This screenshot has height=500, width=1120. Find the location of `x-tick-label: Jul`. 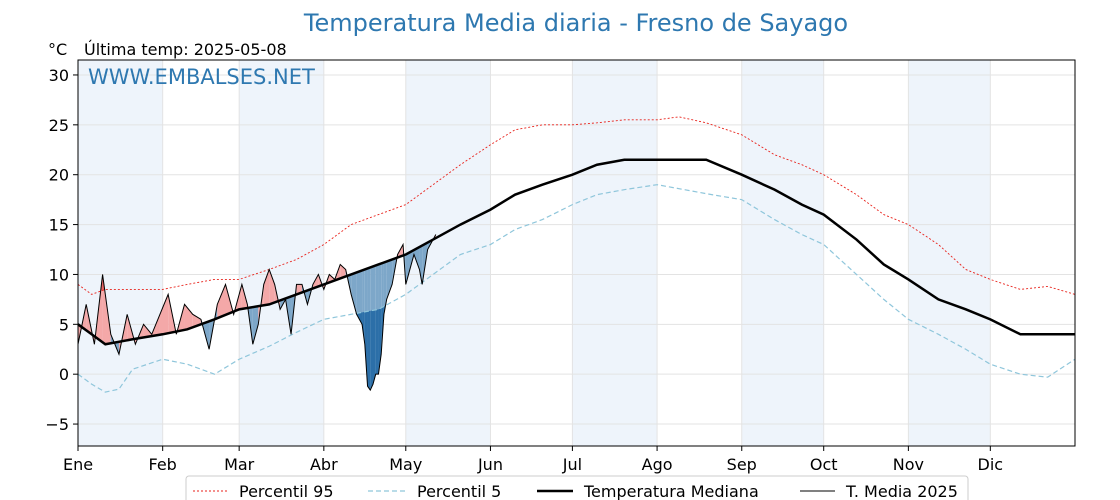

x-tick-label: Jul is located at coordinates (572, 464).